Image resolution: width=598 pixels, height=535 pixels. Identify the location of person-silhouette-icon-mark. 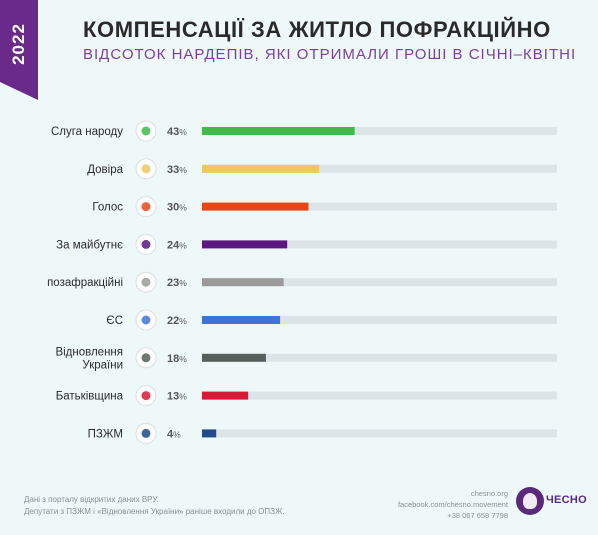
(146, 282).